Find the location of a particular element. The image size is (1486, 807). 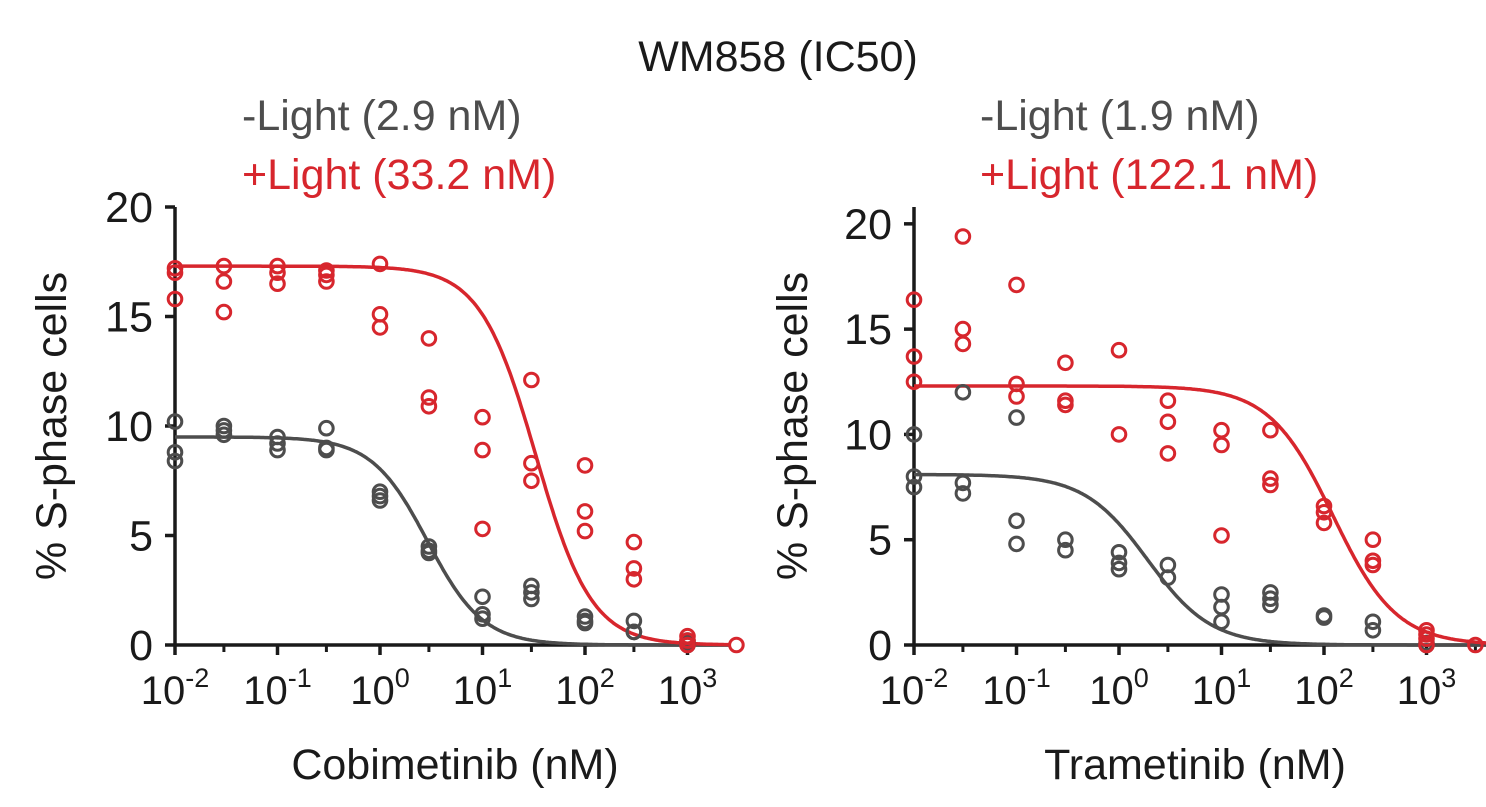

fit-curve-minus-light is located at coordinates (452, 541).